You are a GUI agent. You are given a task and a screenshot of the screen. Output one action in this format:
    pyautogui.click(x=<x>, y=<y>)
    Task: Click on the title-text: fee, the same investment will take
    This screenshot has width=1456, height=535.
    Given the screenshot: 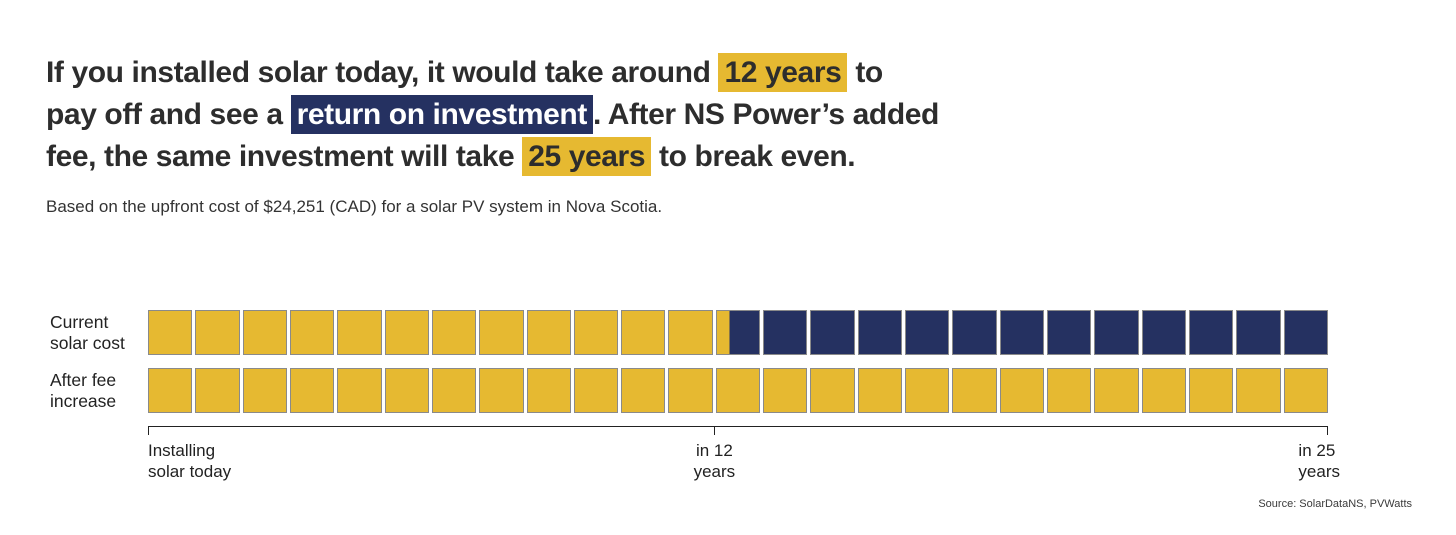 What is the action you would take?
    pyautogui.click(x=284, y=156)
    